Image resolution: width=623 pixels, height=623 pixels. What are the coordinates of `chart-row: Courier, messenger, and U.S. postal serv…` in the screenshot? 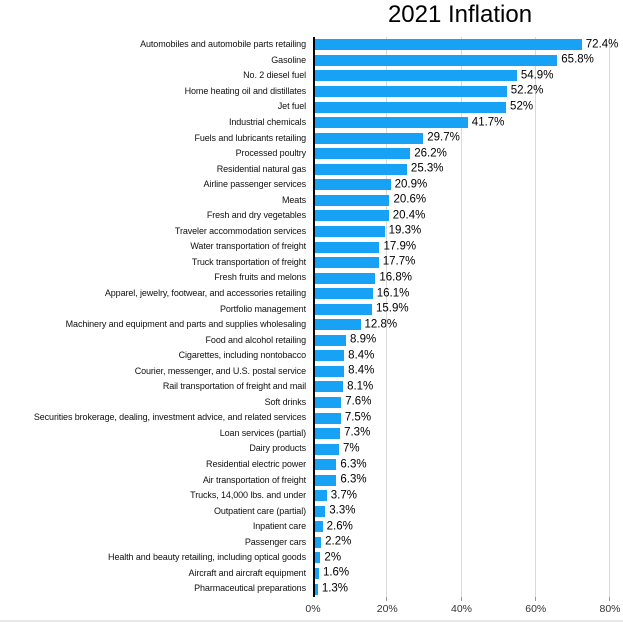 It's located at (311, 371).